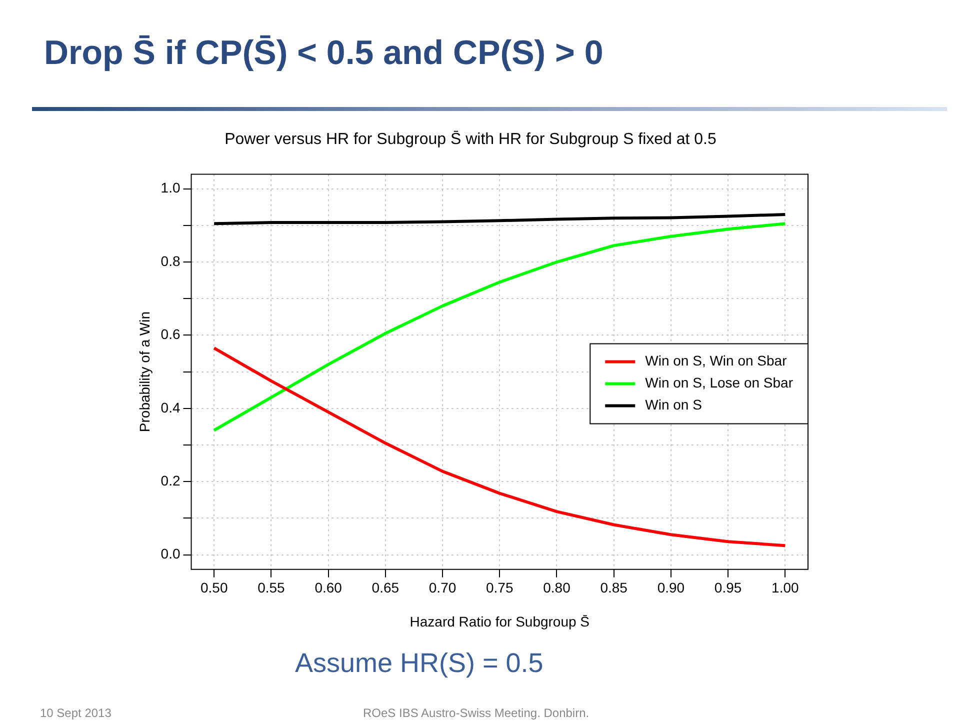 The width and height of the screenshot is (955, 723). What do you see at coordinates (272, 588) in the screenshot?
I see `x-tick-label: 0.55` at bounding box center [272, 588].